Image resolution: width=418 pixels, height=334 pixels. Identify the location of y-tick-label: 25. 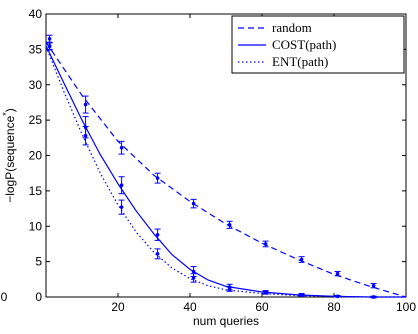
(36, 120).